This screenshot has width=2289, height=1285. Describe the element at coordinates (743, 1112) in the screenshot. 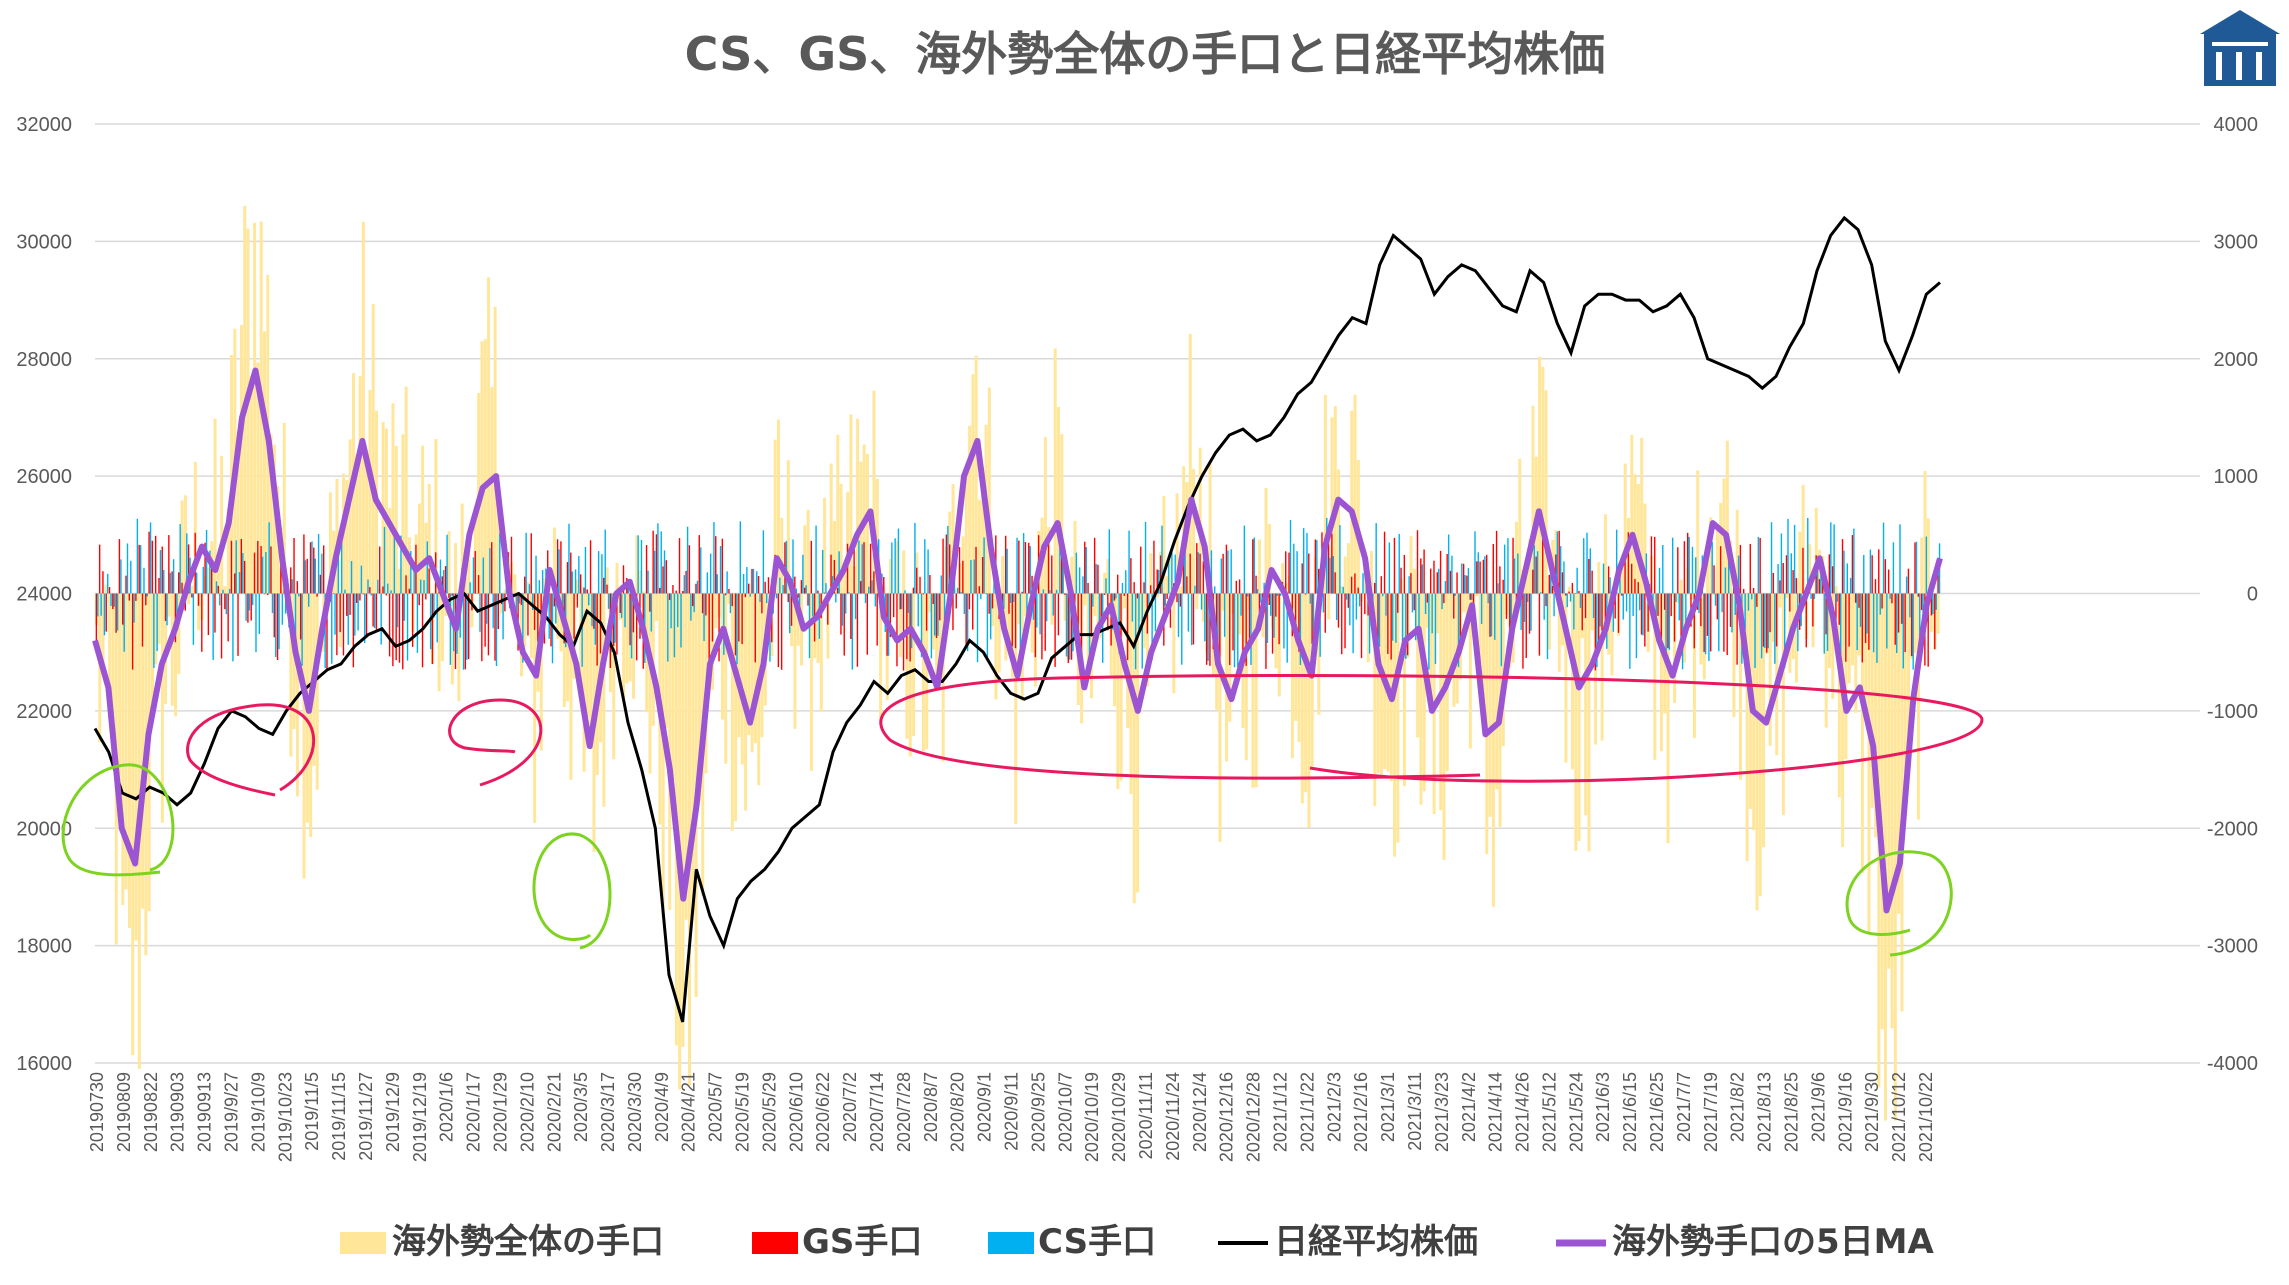

I see `x-tick-label: 2020/5/19` at that location.